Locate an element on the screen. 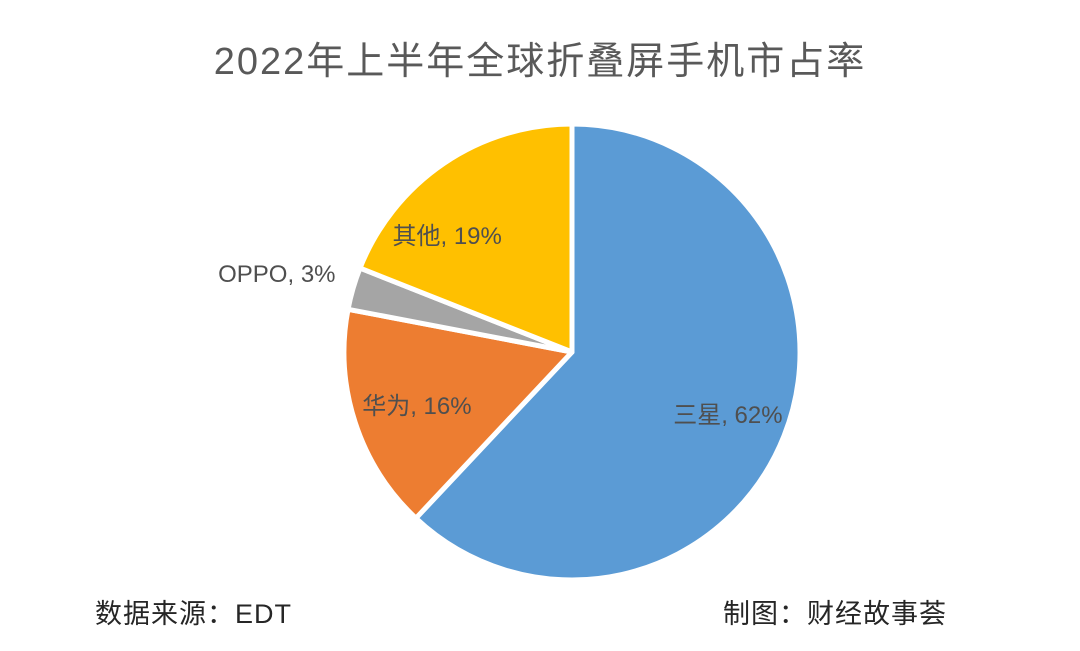 The image size is (1080, 651). chart-title: 2022年上半年全球折叠屏手机市占率 is located at coordinates (540, 62).